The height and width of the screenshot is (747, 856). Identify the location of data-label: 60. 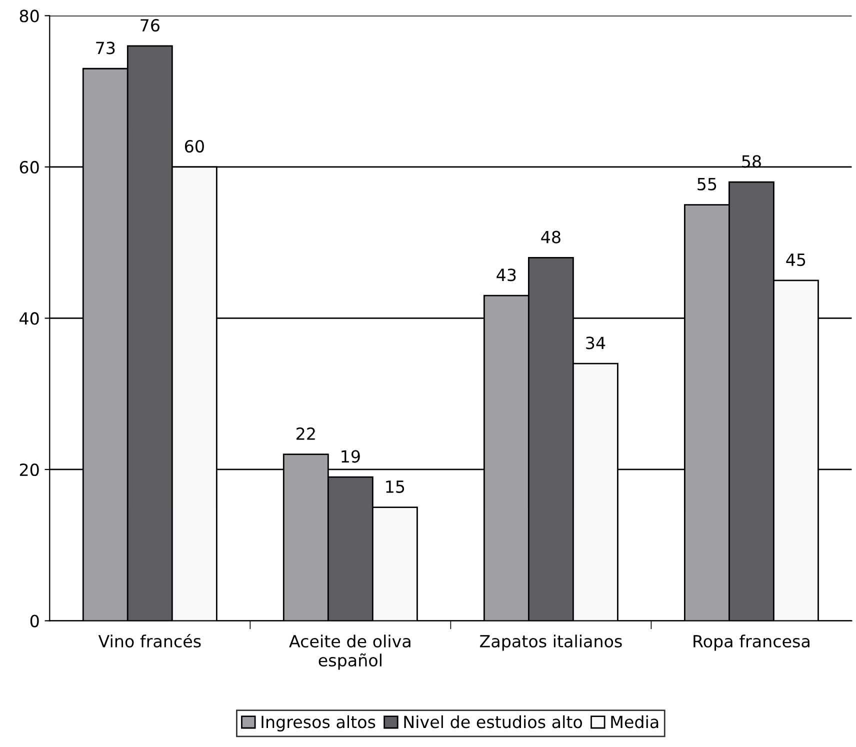
(194, 146).